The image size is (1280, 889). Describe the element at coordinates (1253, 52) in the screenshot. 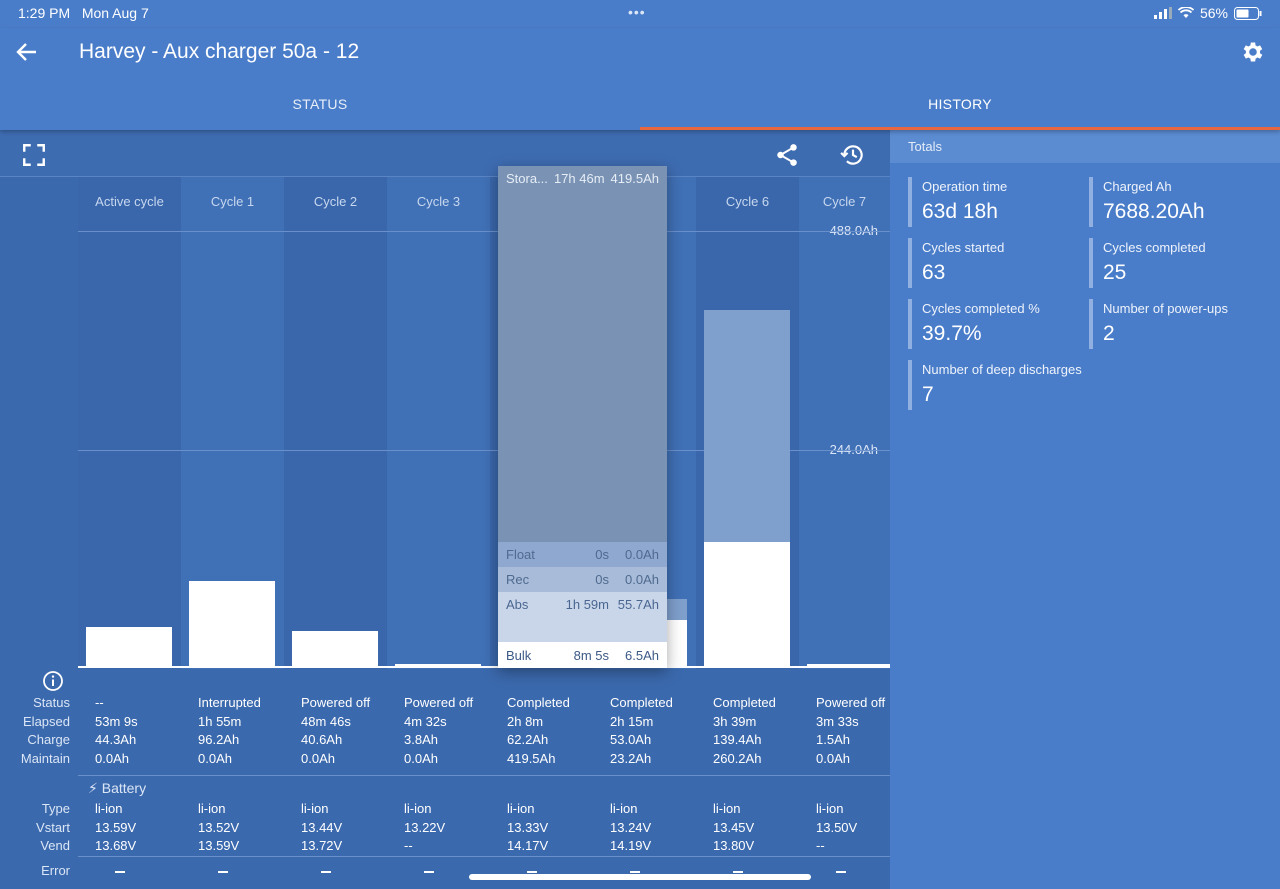

I see `gear-icon` at that location.